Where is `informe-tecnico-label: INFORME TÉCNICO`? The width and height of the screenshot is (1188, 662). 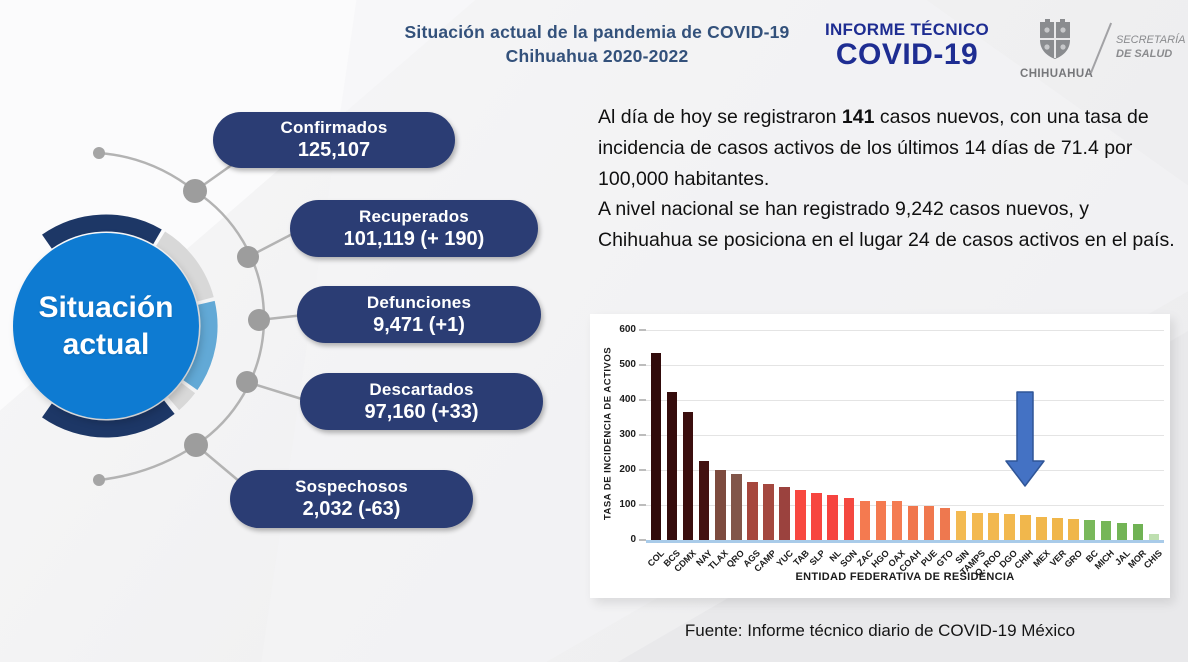
informe-tecnico-label: INFORME TÉCNICO is located at coordinates (907, 29).